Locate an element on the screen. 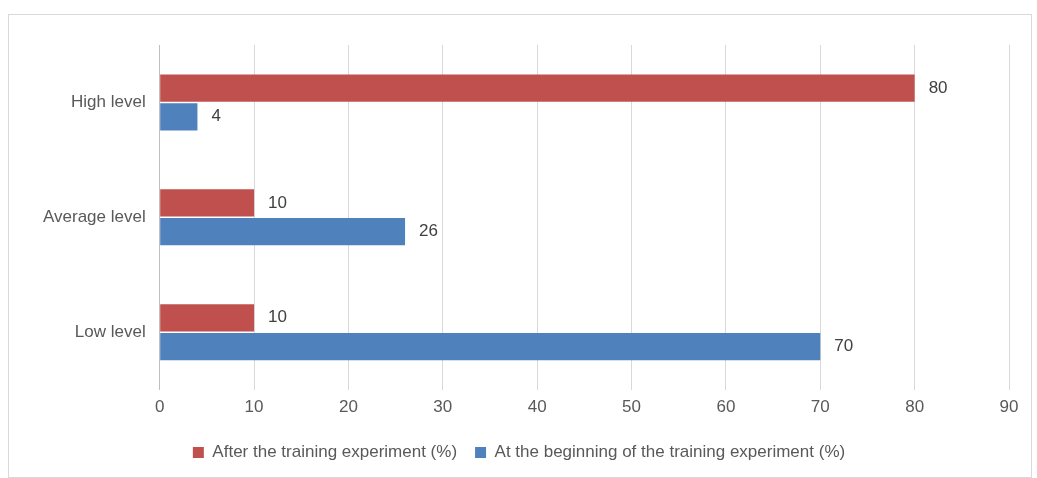 The width and height of the screenshot is (1037, 478). x-tick-label: 80 is located at coordinates (915, 407).